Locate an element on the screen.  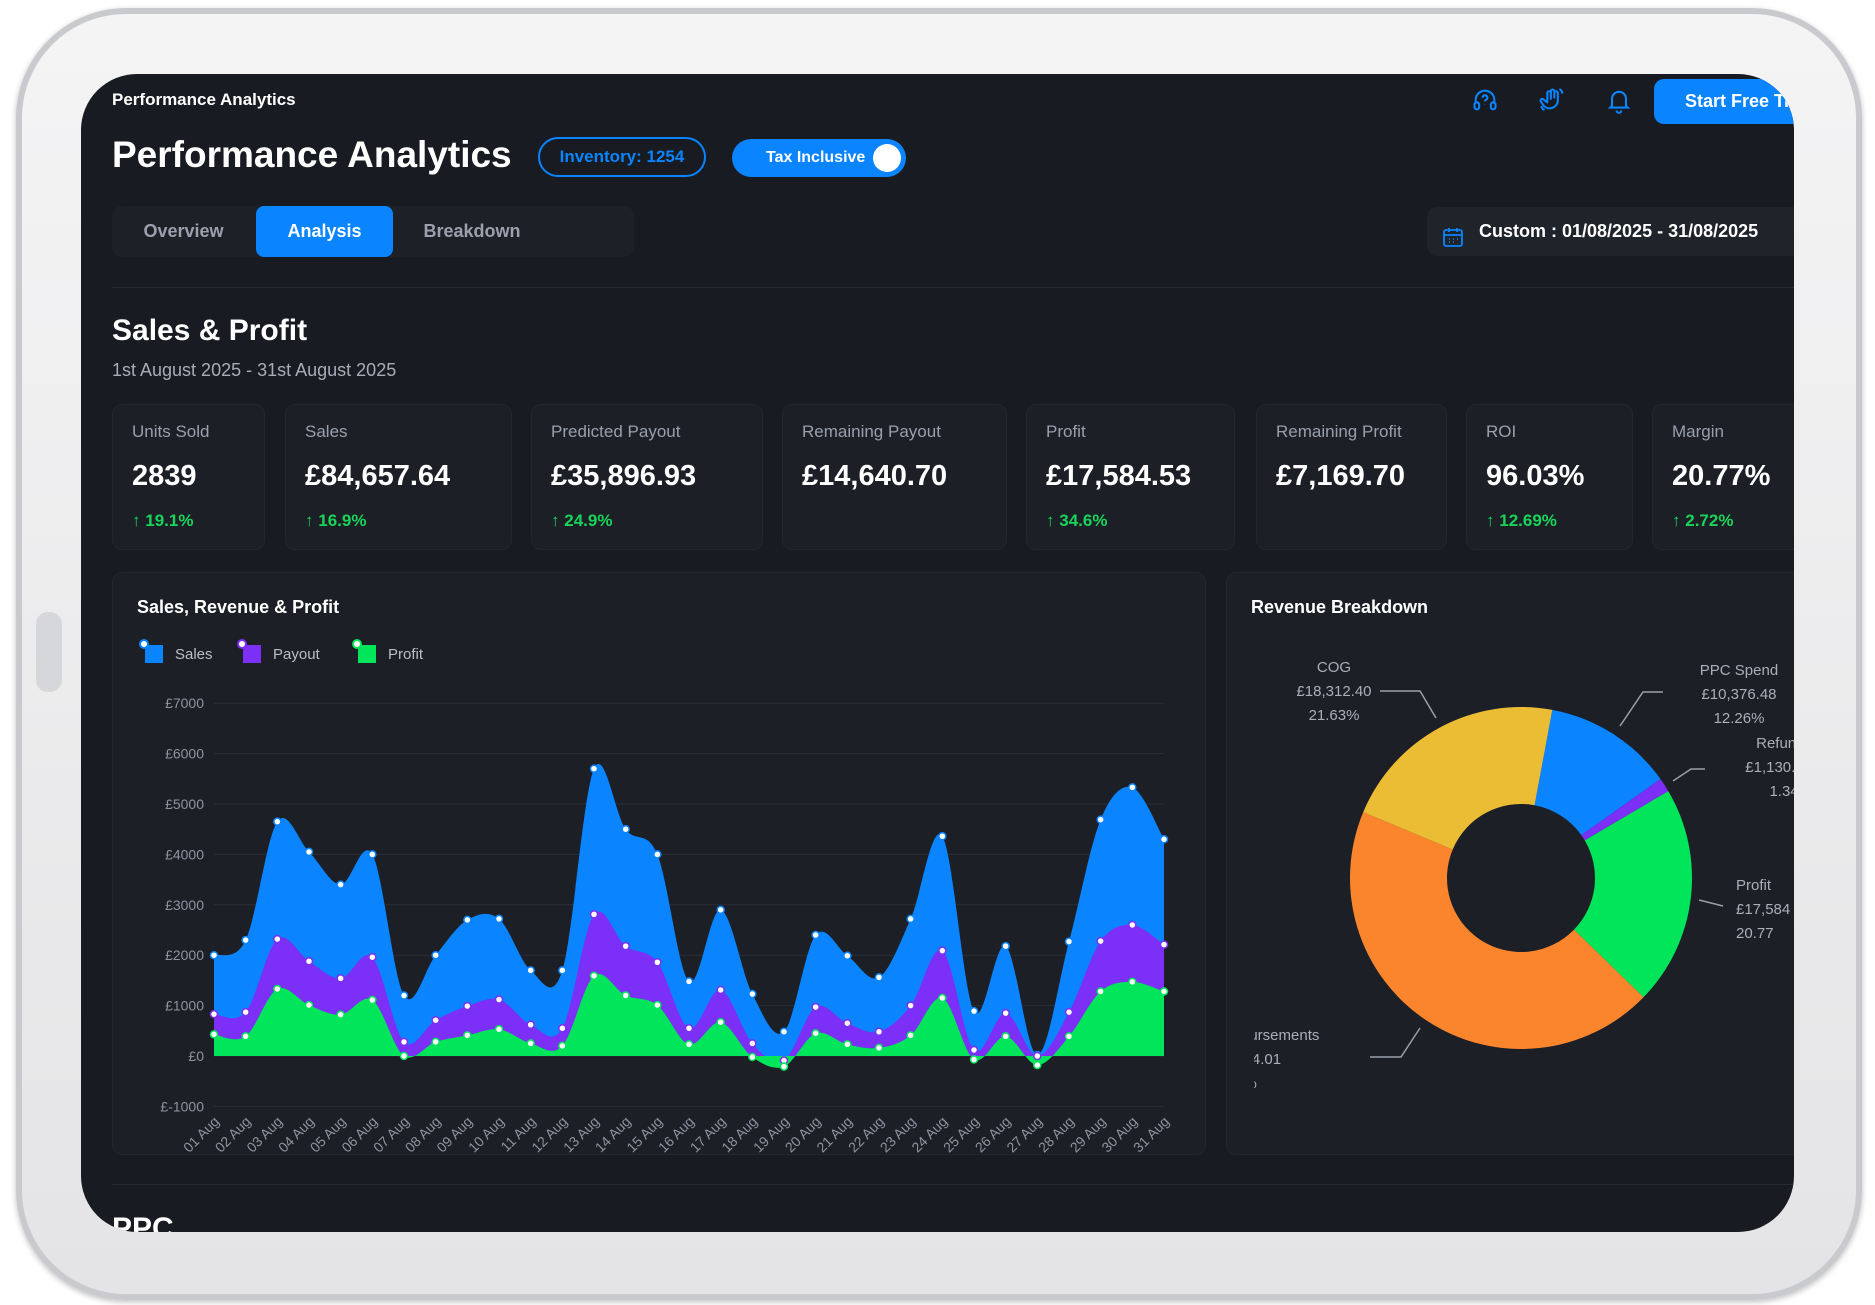
tab-analysis: Analysis is located at coordinates (324, 231).